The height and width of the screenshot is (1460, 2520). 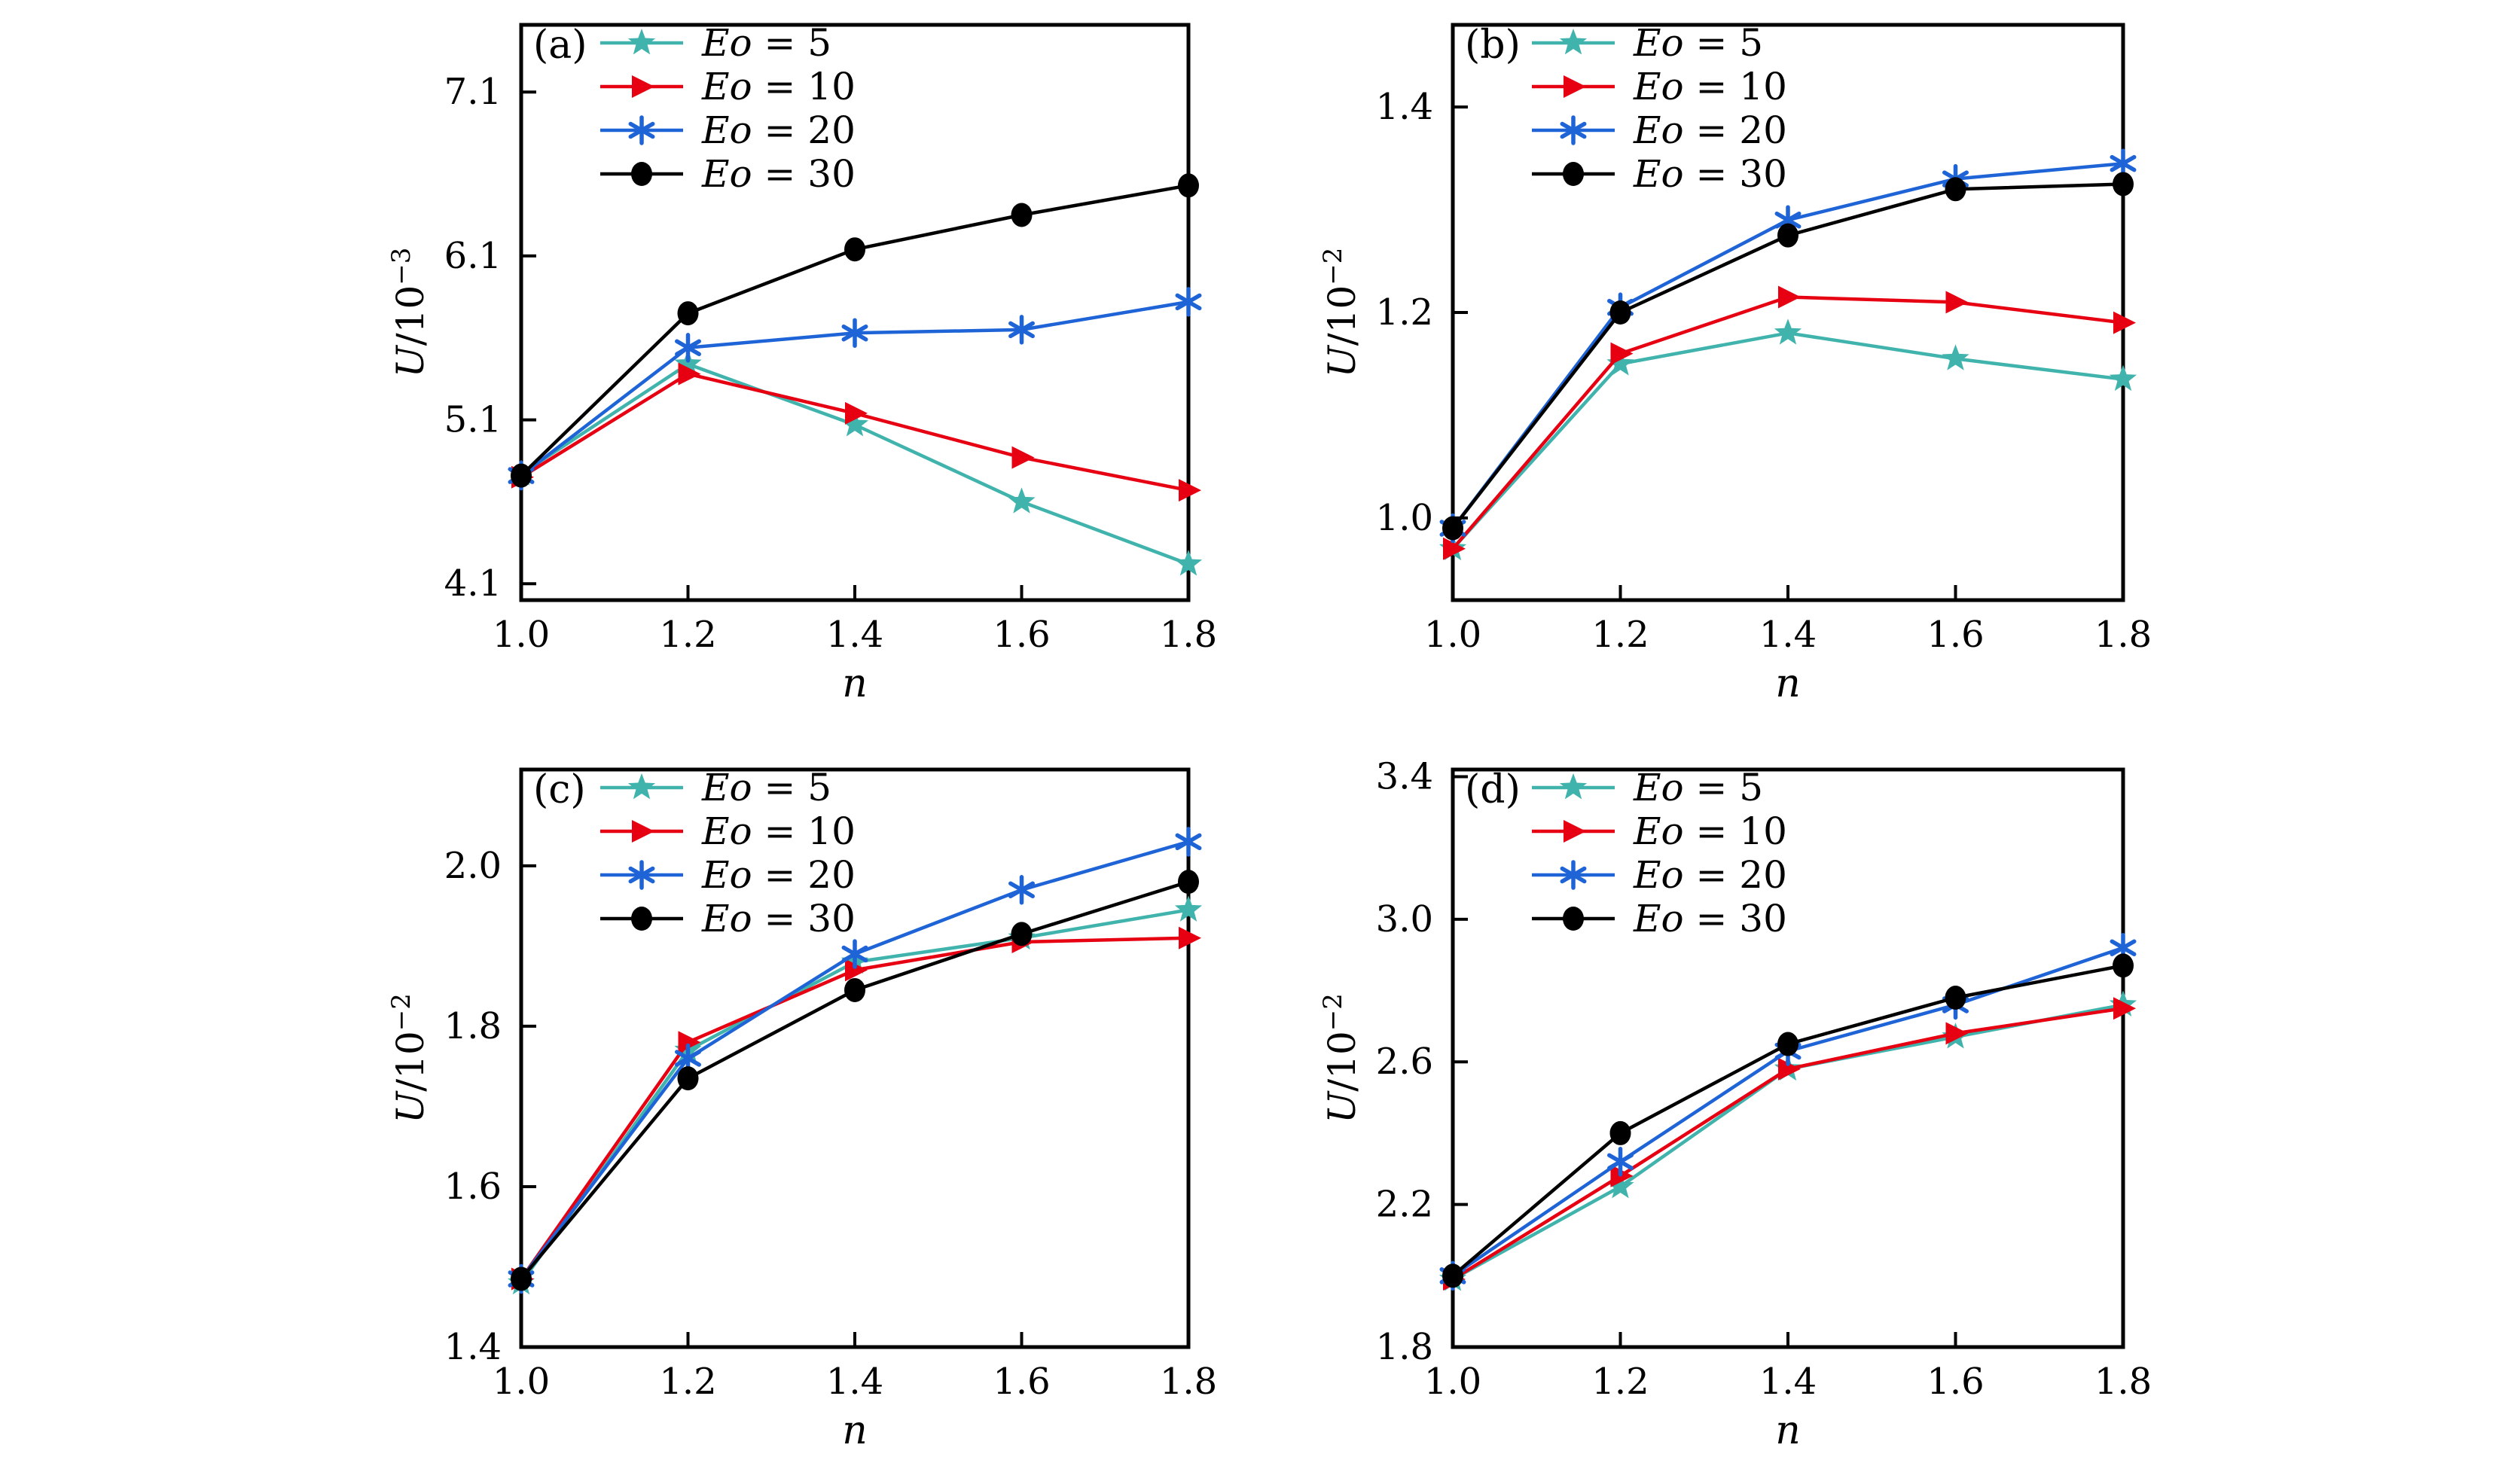 What do you see at coordinates (1404, 776) in the screenshot?
I see `y-tick-label: 3.4` at bounding box center [1404, 776].